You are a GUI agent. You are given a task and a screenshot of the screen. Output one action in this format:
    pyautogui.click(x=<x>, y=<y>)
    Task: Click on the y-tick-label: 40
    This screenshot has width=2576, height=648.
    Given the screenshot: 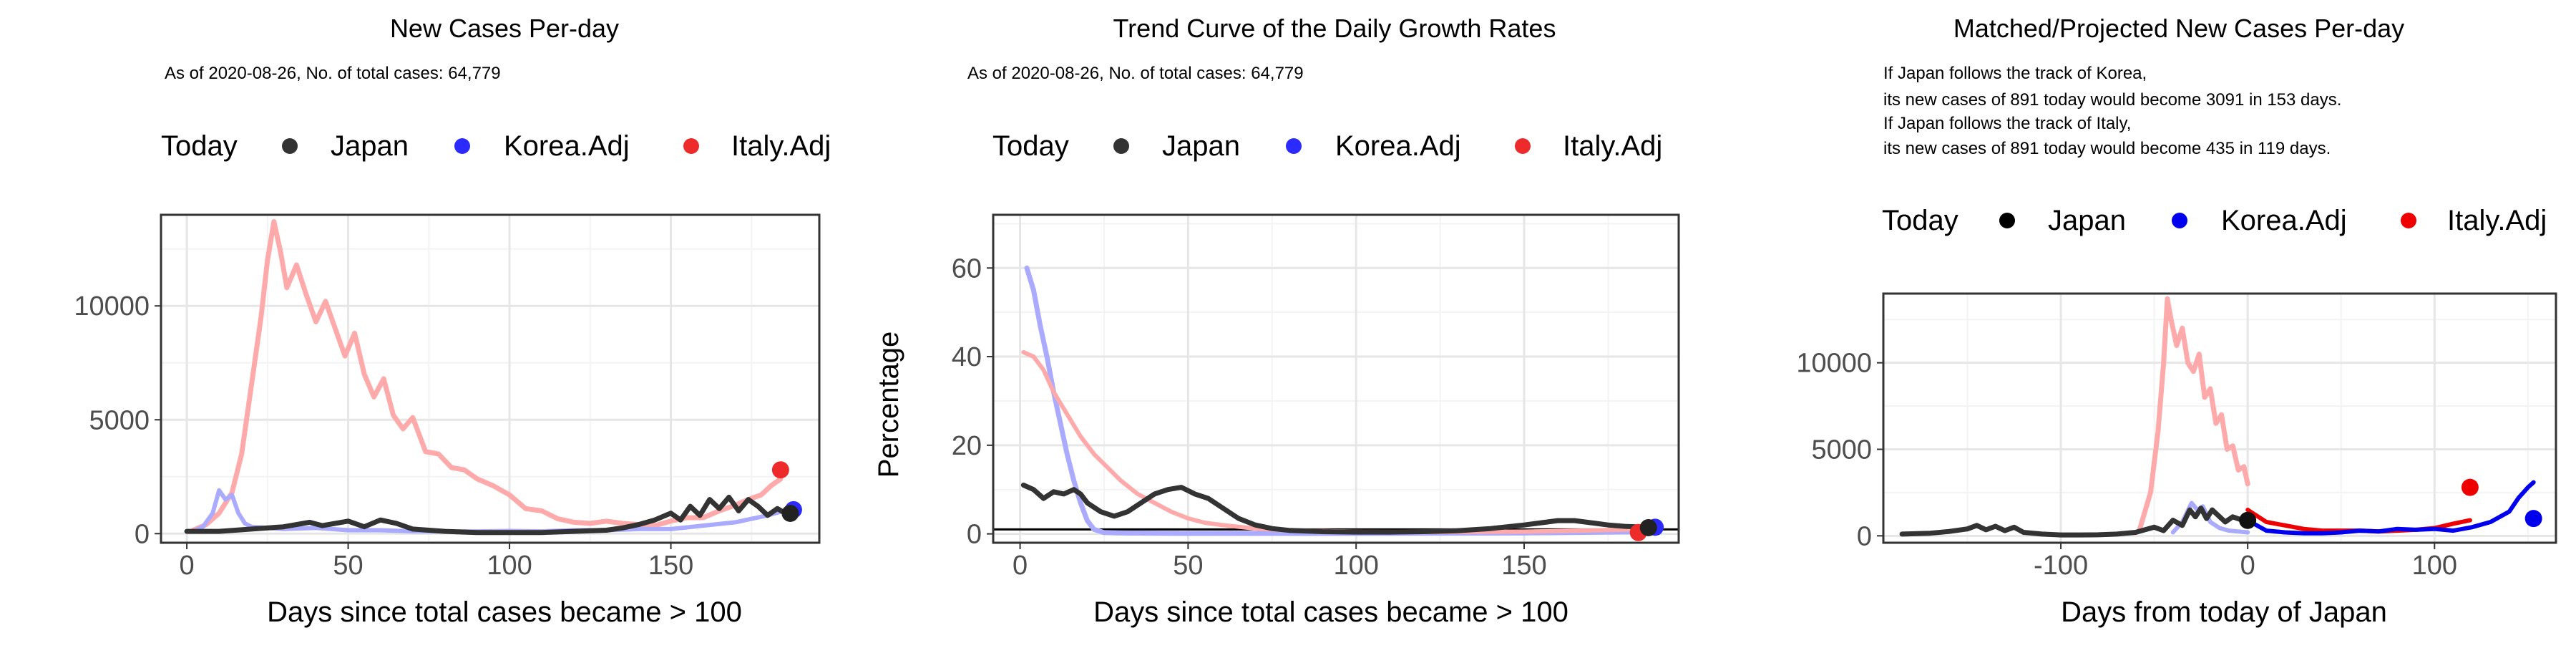 What is the action you would take?
    pyautogui.click(x=967, y=357)
    